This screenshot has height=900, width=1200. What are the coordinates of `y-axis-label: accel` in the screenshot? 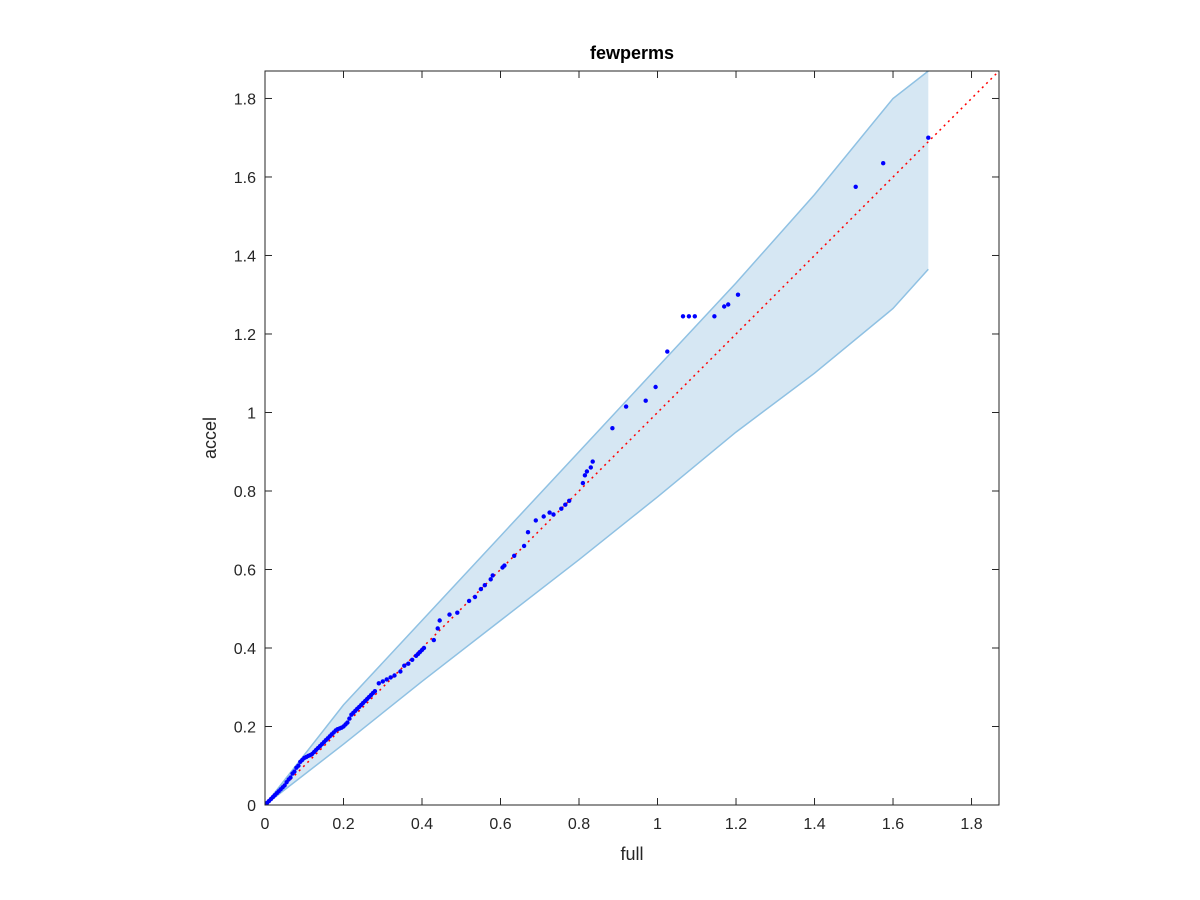 It's located at (210, 438).